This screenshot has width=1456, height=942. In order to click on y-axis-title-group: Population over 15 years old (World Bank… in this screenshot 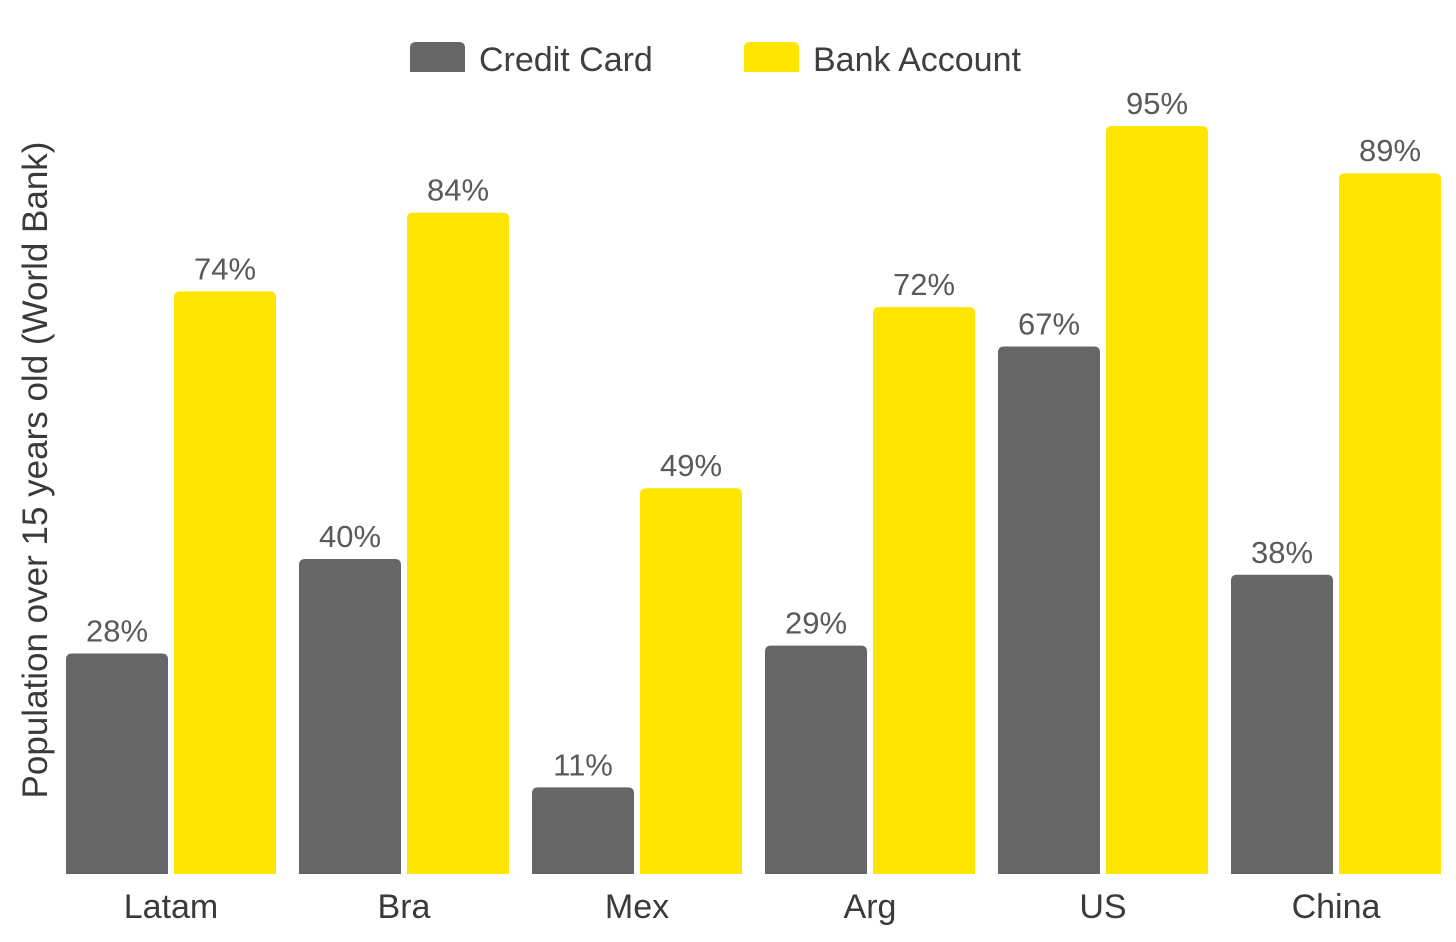, I will do `click(35, 470)`.